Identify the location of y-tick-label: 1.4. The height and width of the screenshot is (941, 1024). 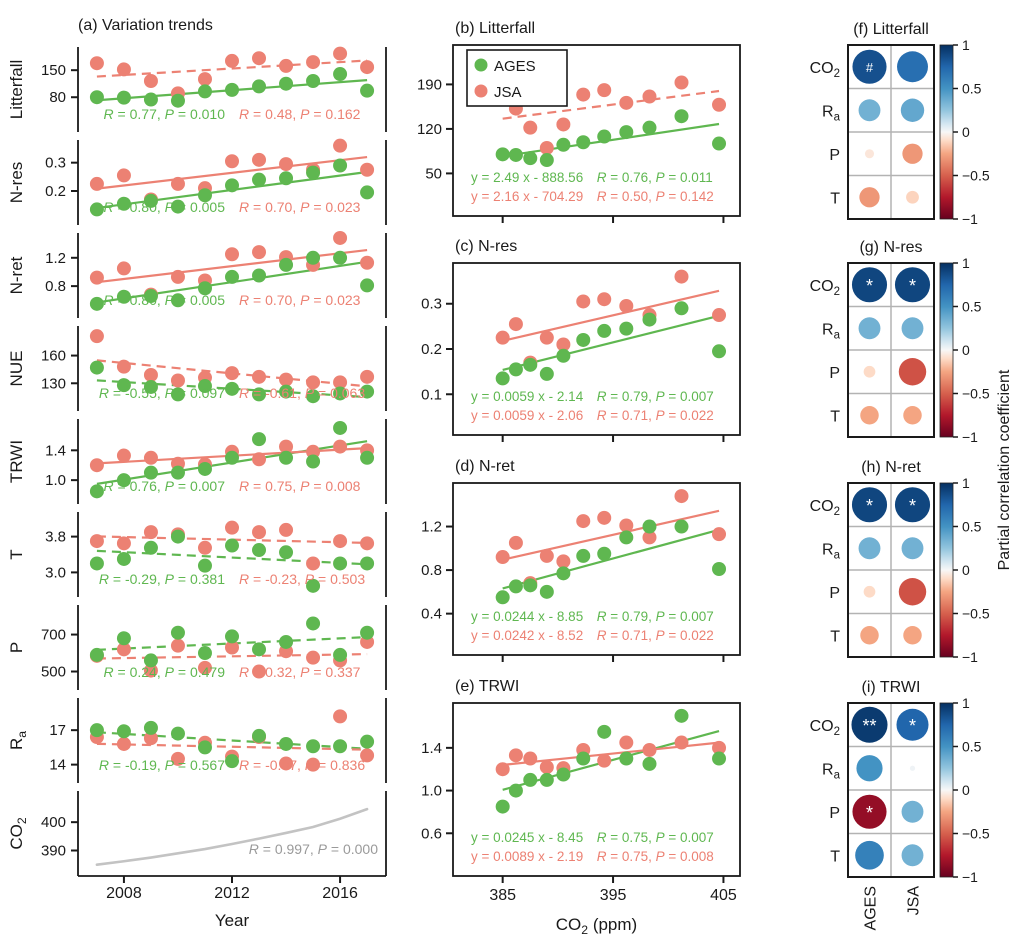
(55, 450).